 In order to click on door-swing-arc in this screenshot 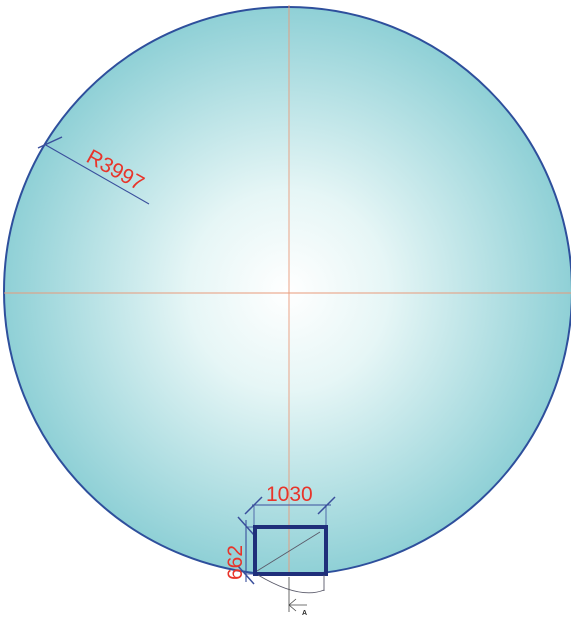, I will do `click(291, 584)`.